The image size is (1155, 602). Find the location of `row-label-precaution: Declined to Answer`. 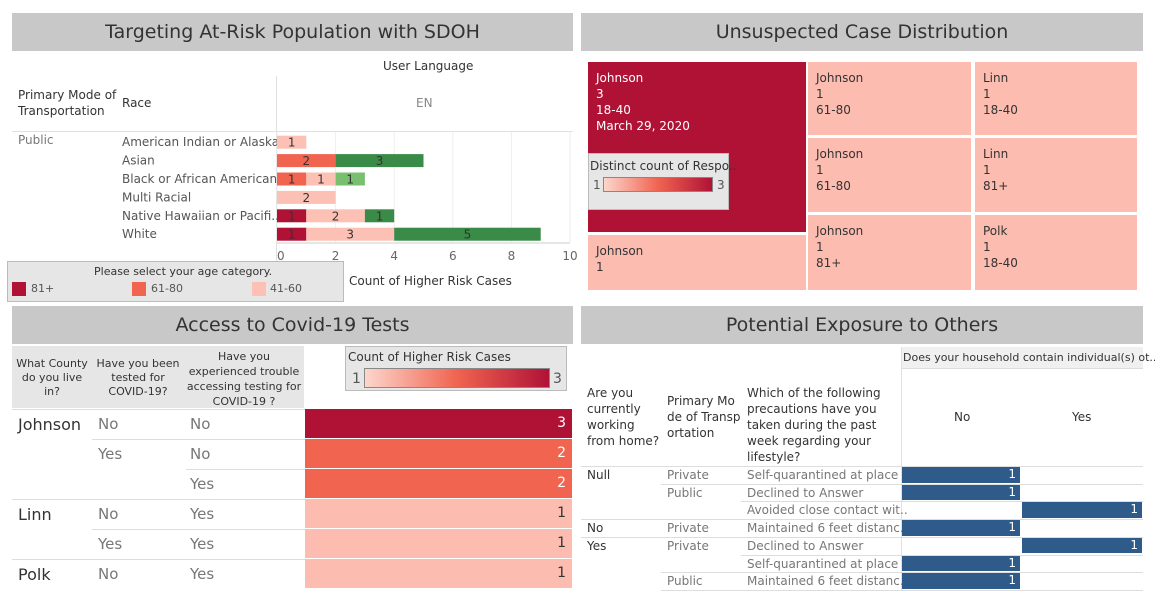

row-label-precaution: Declined to Answer is located at coordinates (805, 492).